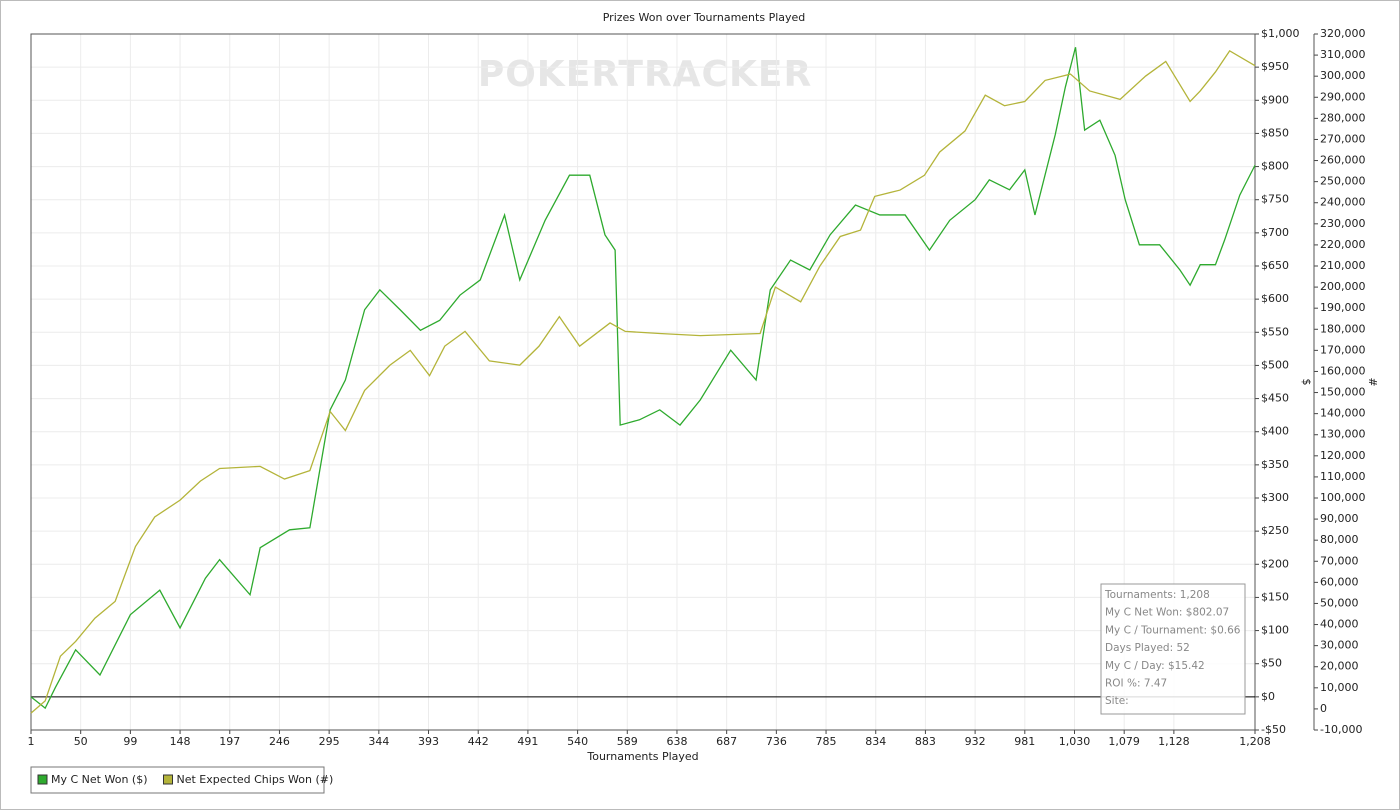 The height and width of the screenshot is (810, 1400). What do you see at coordinates (925, 741) in the screenshot?
I see `x-tick-label: 883` at bounding box center [925, 741].